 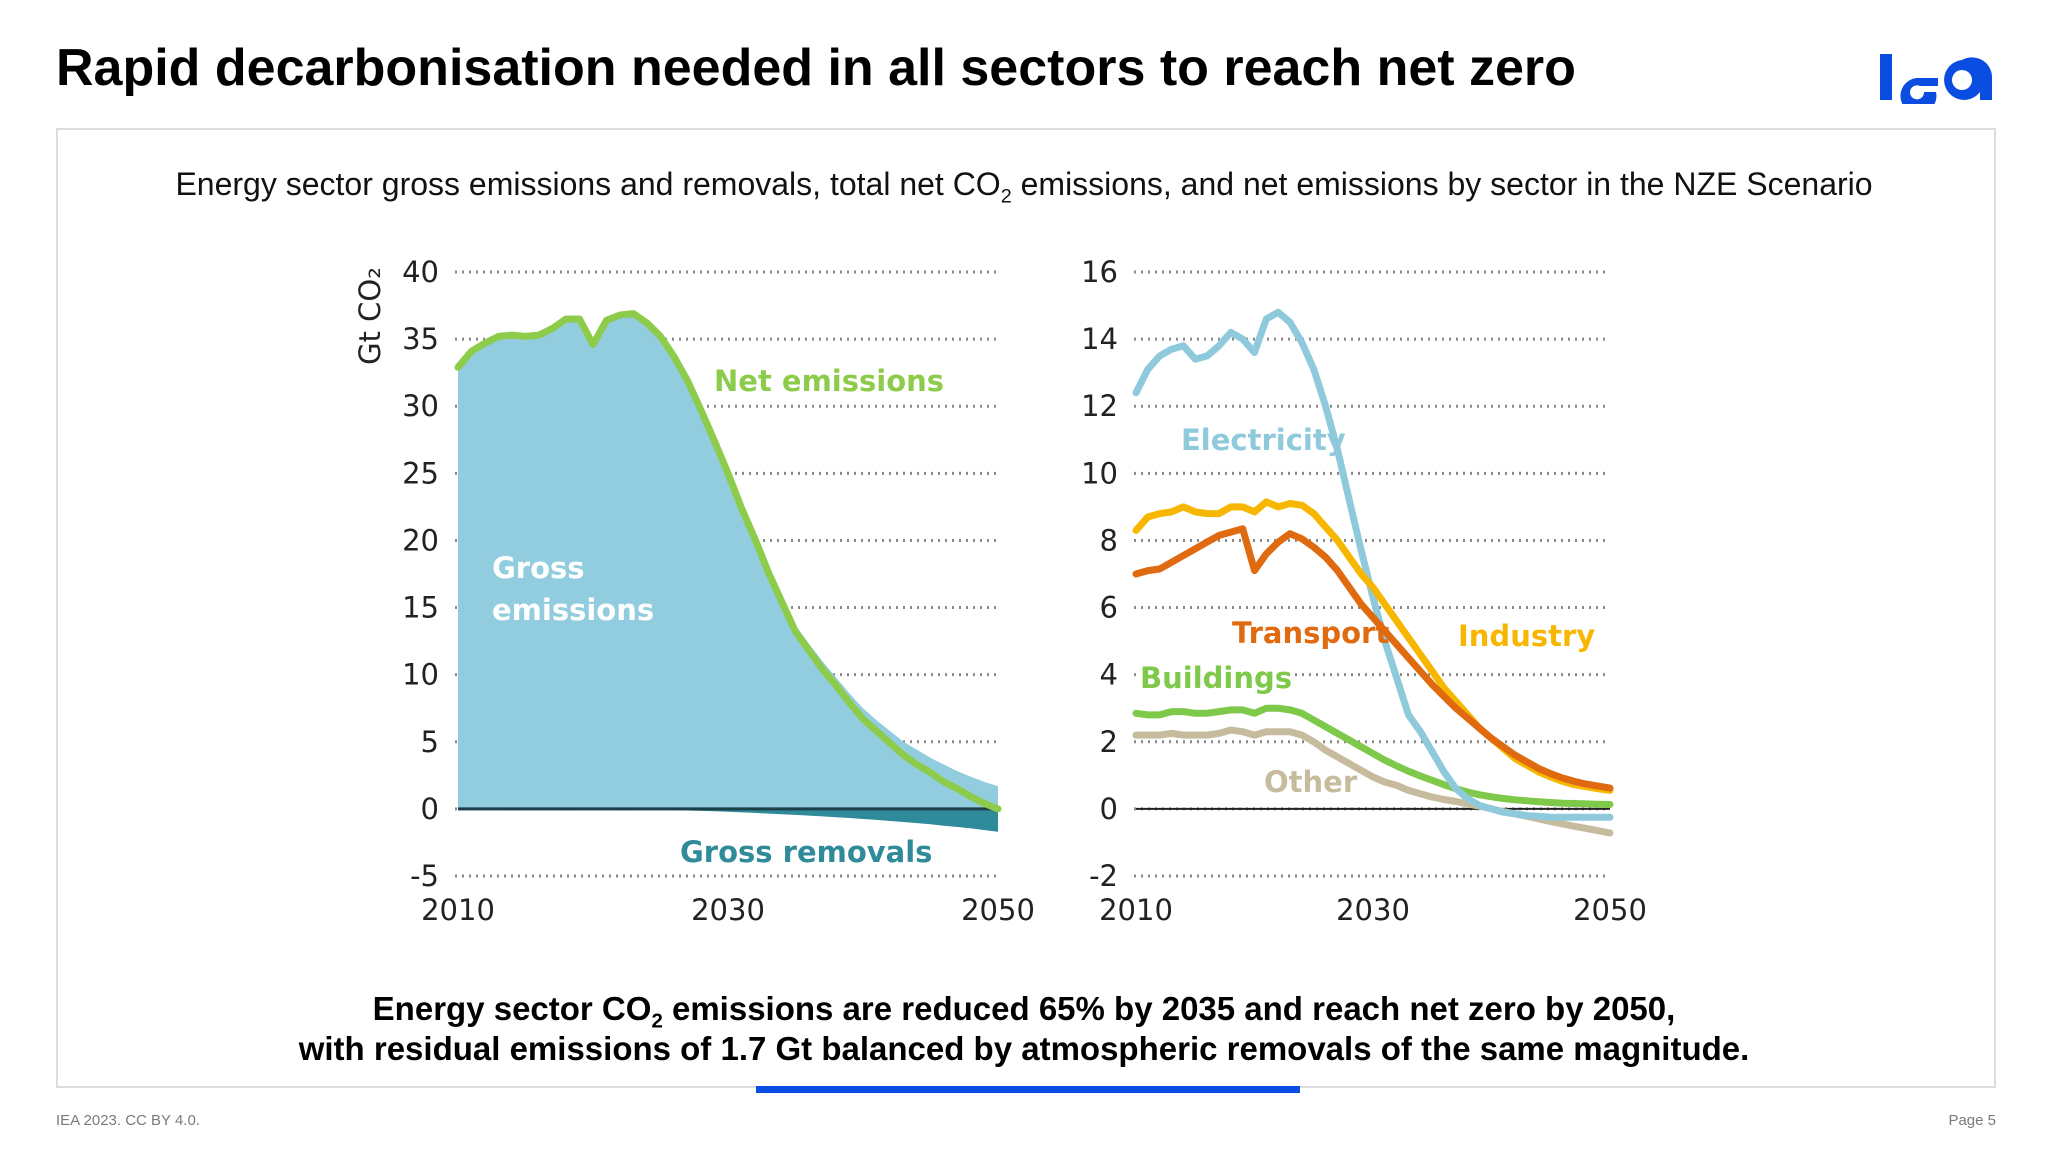 I want to click on label-electricity: Electricity, so click(x=1263, y=440).